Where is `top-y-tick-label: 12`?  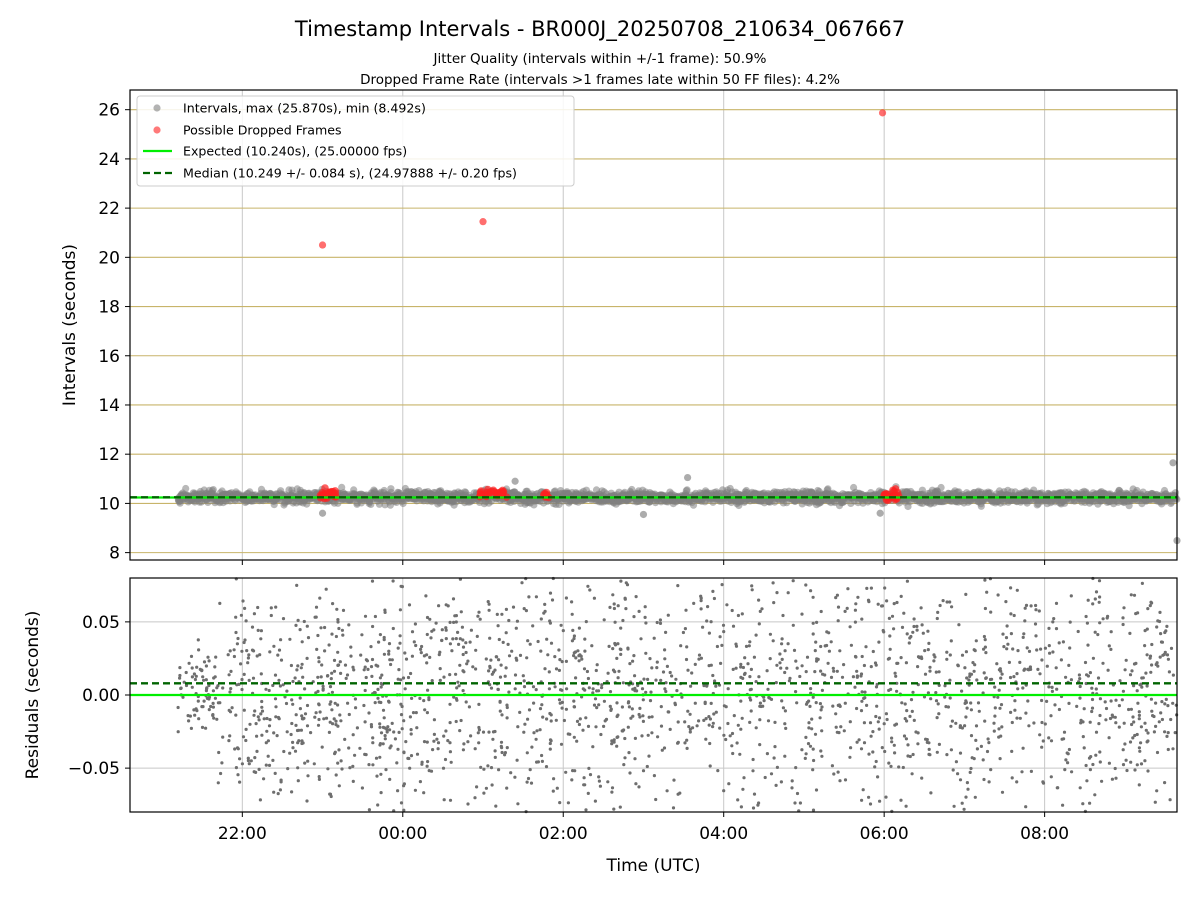
top-y-tick-label: 12 is located at coordinates (109, 455).